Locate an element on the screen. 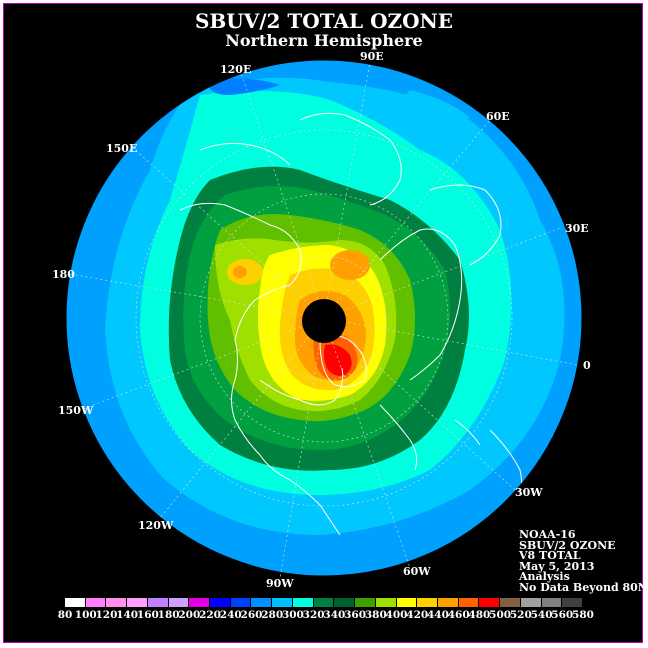 The height and width of the screenshot is (648, 648). colorbar-tick-label: 500 is located at coordinates (500, 615).